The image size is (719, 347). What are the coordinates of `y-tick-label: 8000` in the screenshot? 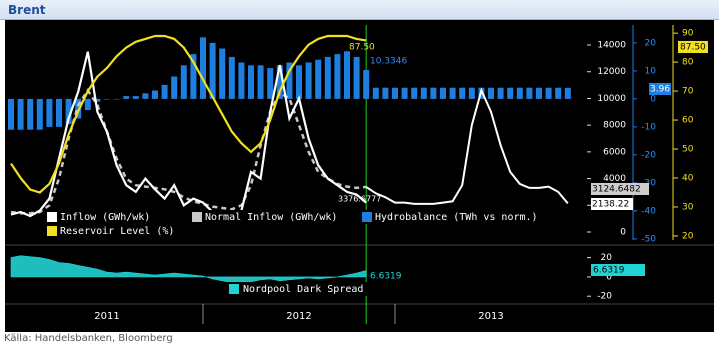 It's located at (614, 126).